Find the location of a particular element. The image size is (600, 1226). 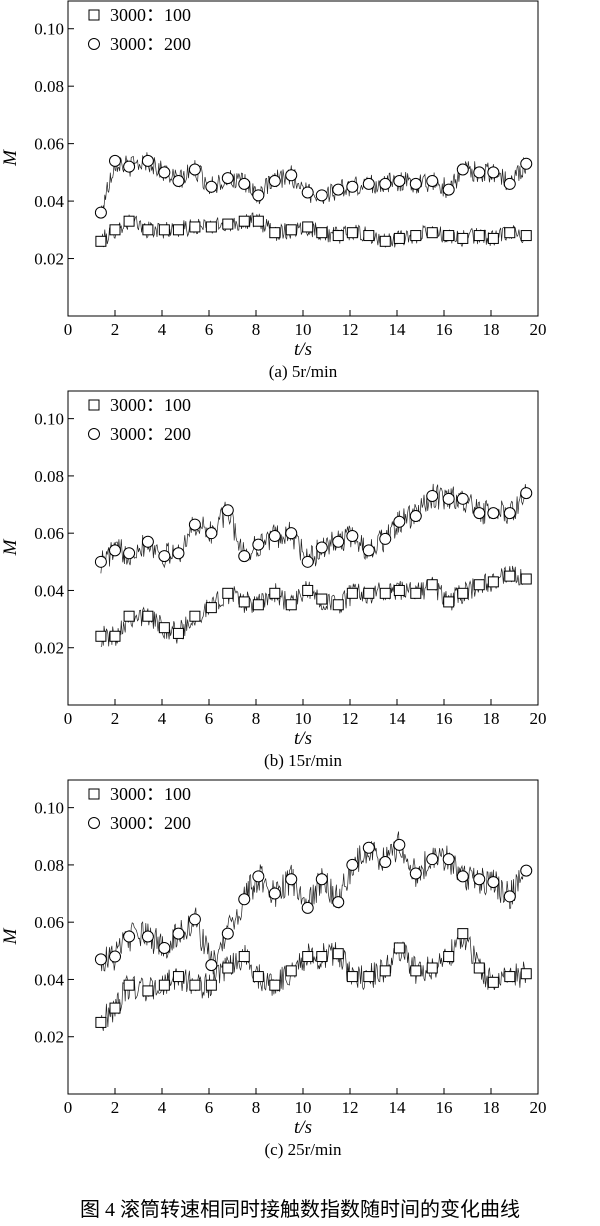

series-trace-circle is located at coordinates (313, 903).